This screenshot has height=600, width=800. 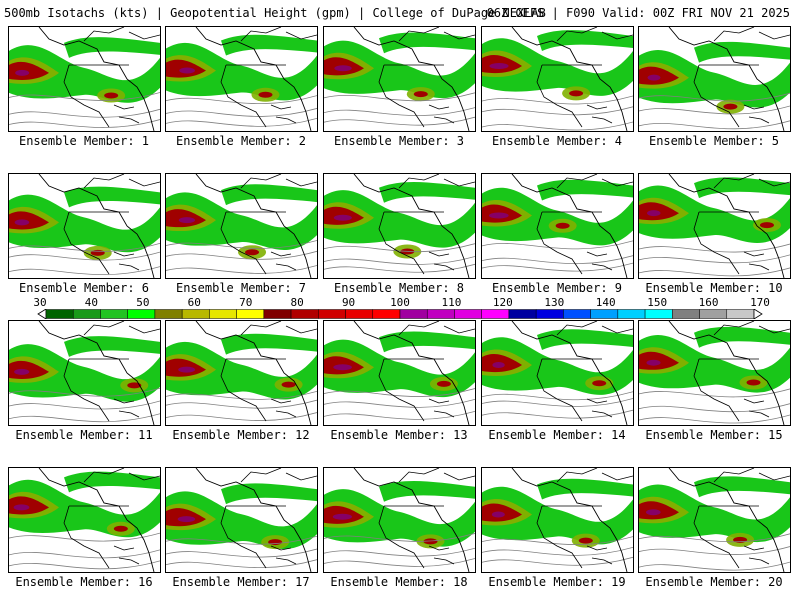 I want to click on ensemble-member-panel: Ensemble Member: 6, so click(x=84, y=234).